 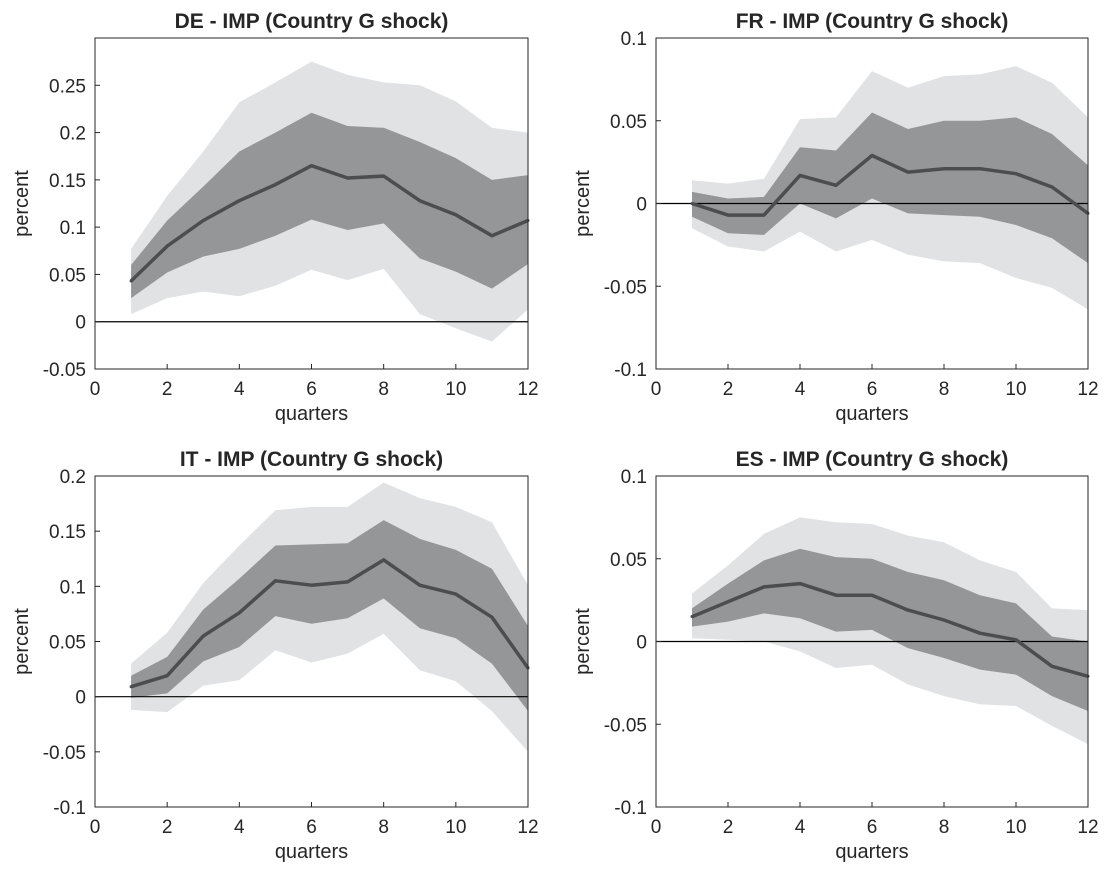 I want to click on chart-de-title: DE - IMP (Country G shock), so click(x=312, y=21).